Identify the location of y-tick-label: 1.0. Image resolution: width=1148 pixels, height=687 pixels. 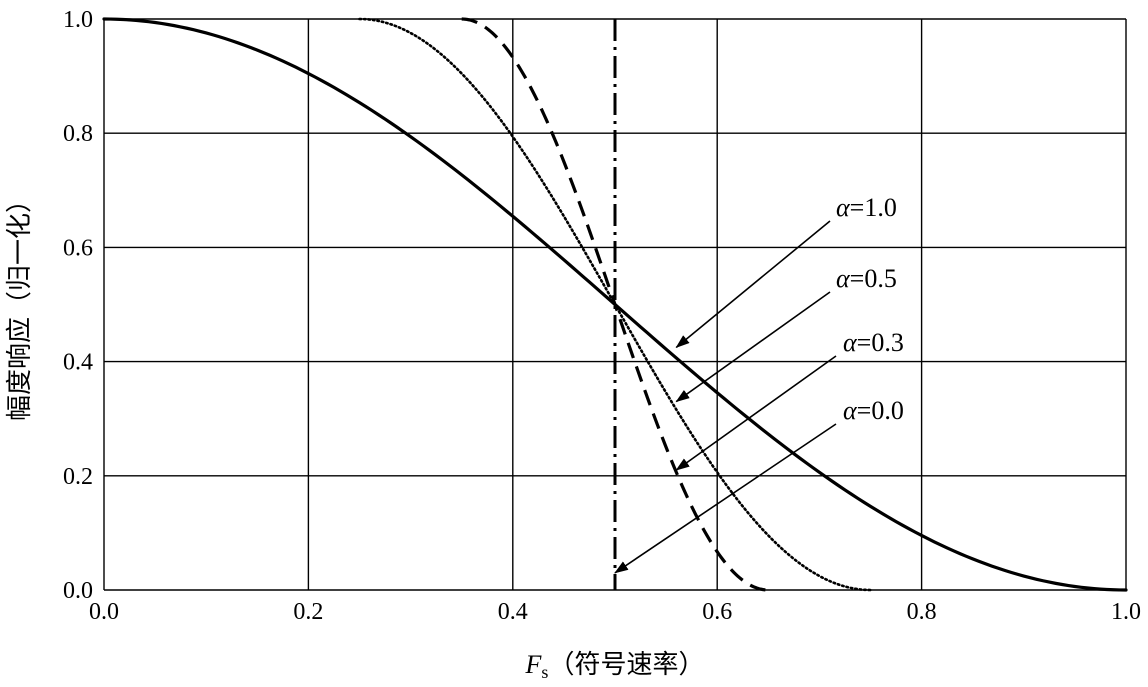
(78, 20).